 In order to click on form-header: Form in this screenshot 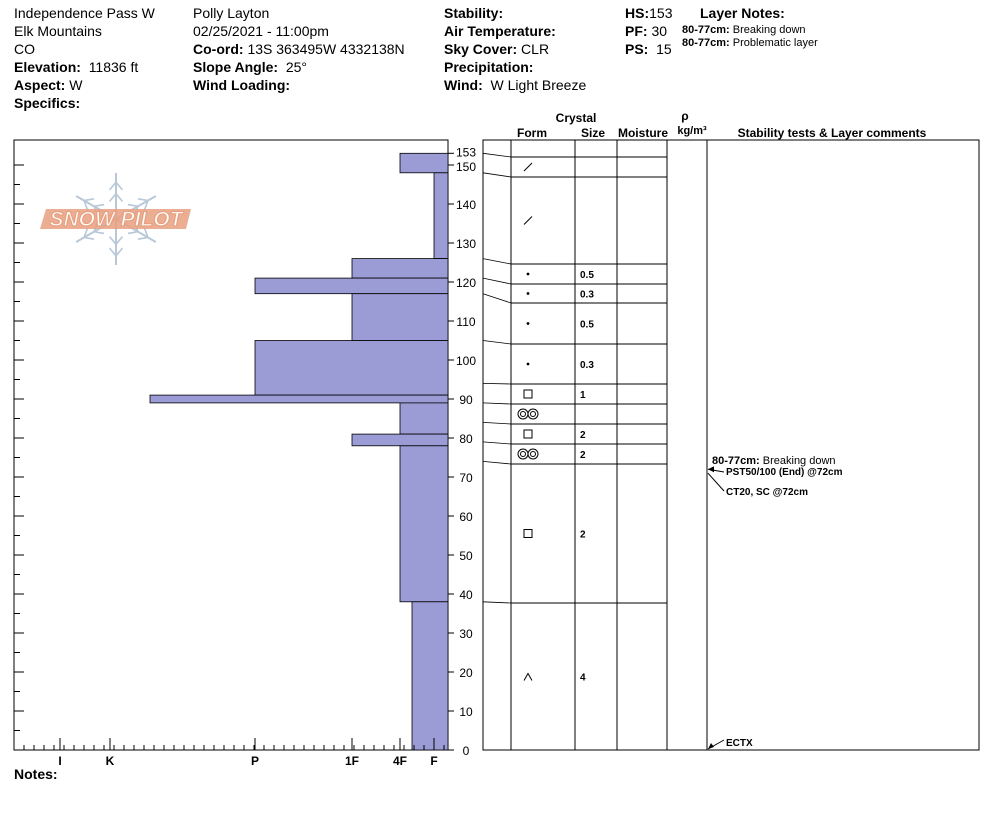, I will do `click(532, 133)`.